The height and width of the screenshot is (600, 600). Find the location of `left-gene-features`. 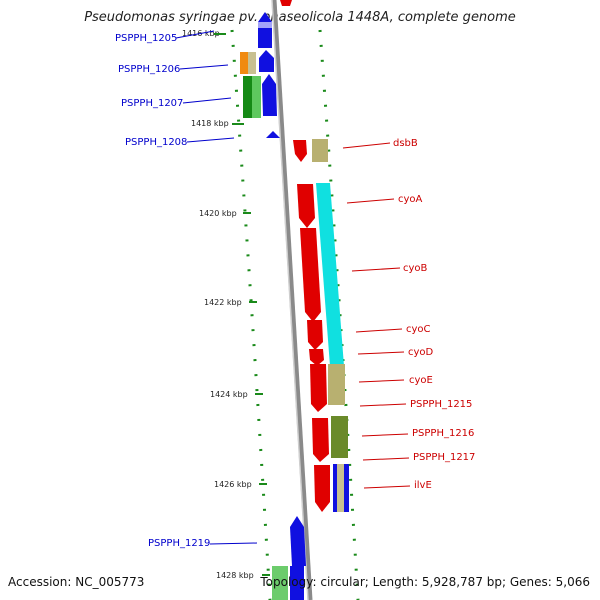

left-gene-features is located at coordinates (273, 306).